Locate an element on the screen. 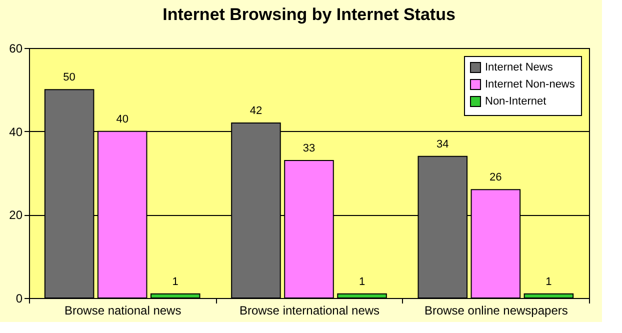 The height and width of the screenshot is (333, 622). x-tick-label: Browse online newspapers is located at coordinates (496, 311).